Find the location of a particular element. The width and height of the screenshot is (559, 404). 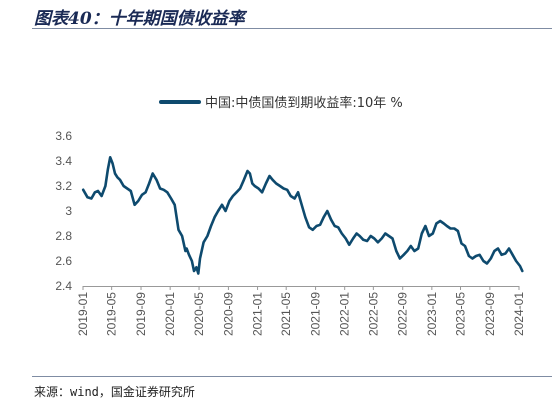

x-tick-label: 2019-01 is located at coordinates (83, 314).